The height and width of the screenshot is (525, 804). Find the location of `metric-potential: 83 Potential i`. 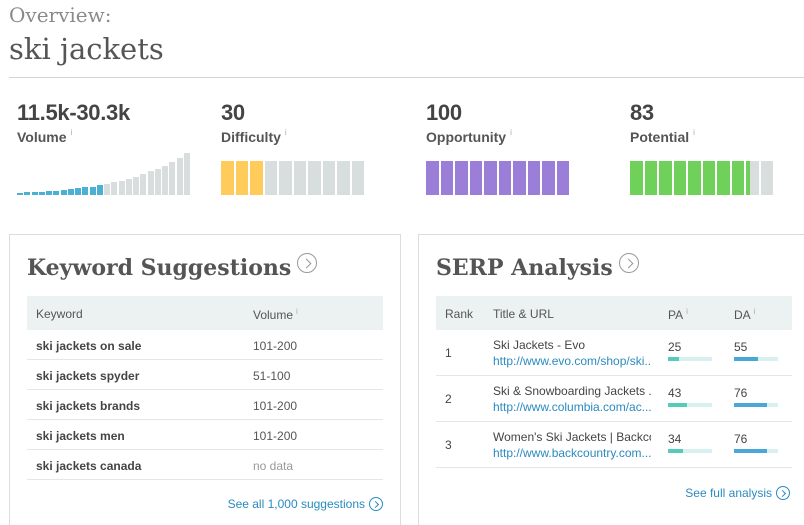

metric-potential: 83 Potential i is located at coordinates (717, 147).